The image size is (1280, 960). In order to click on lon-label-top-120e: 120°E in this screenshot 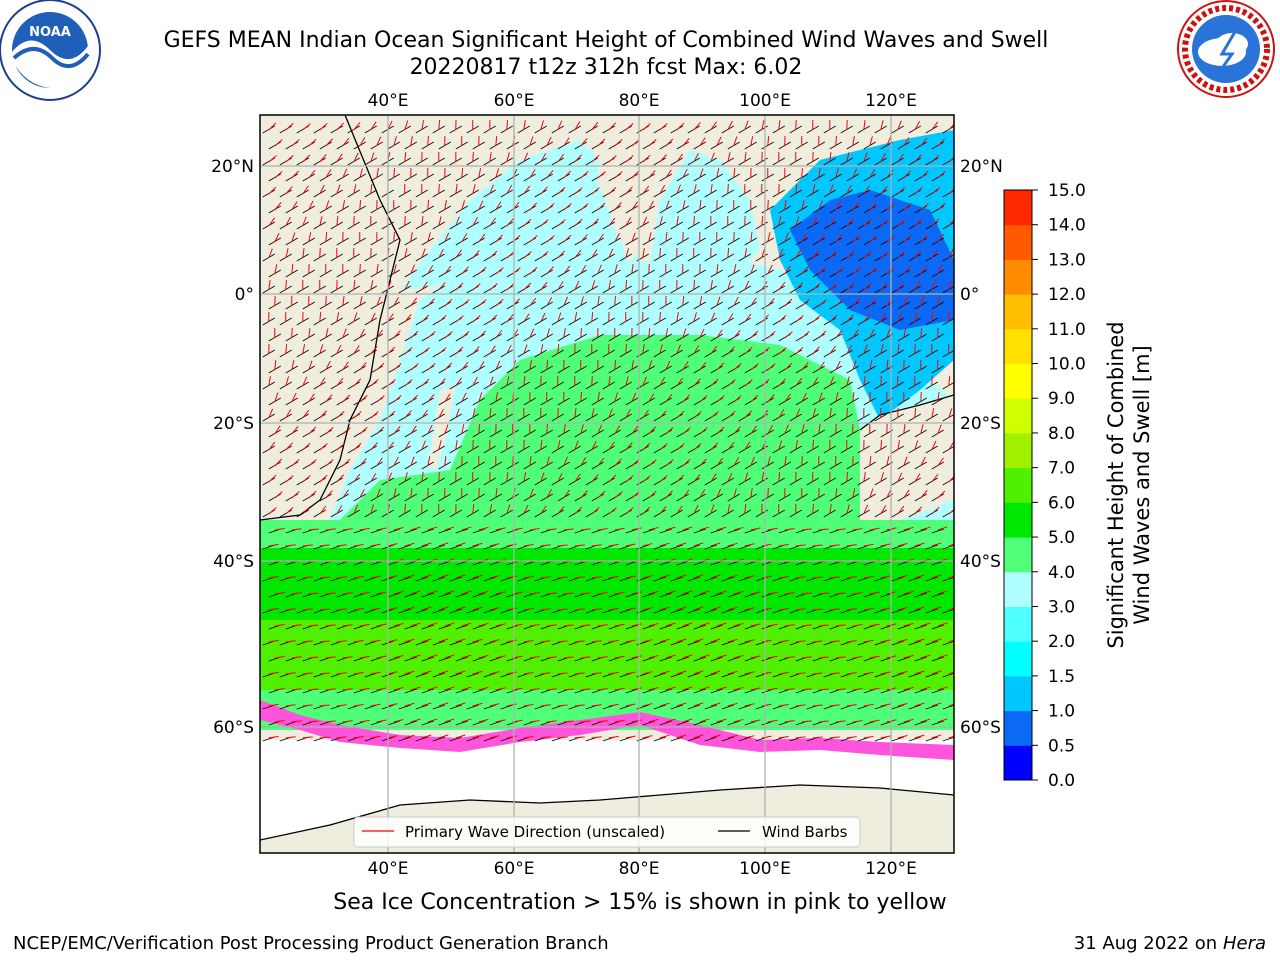, I will do `click(891, 101)`.